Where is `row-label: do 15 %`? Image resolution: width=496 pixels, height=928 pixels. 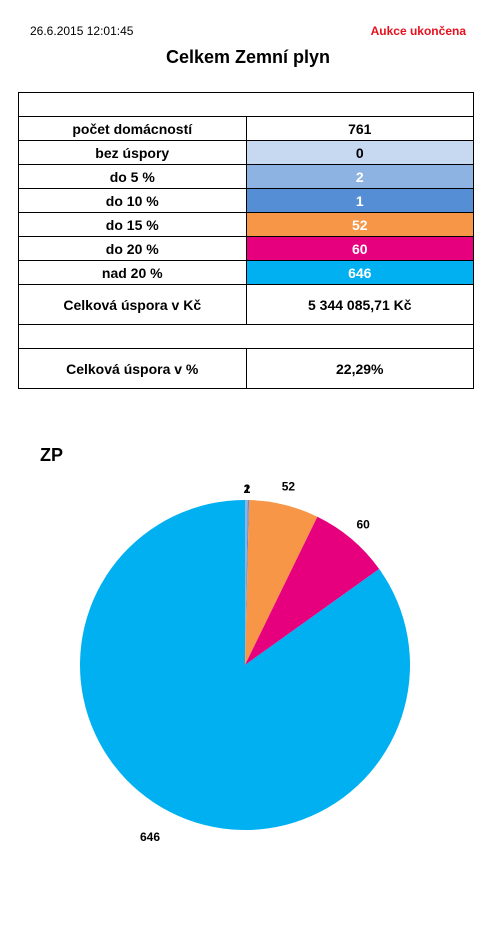
row-label: do 15 % is located at coordinates (132, 224).